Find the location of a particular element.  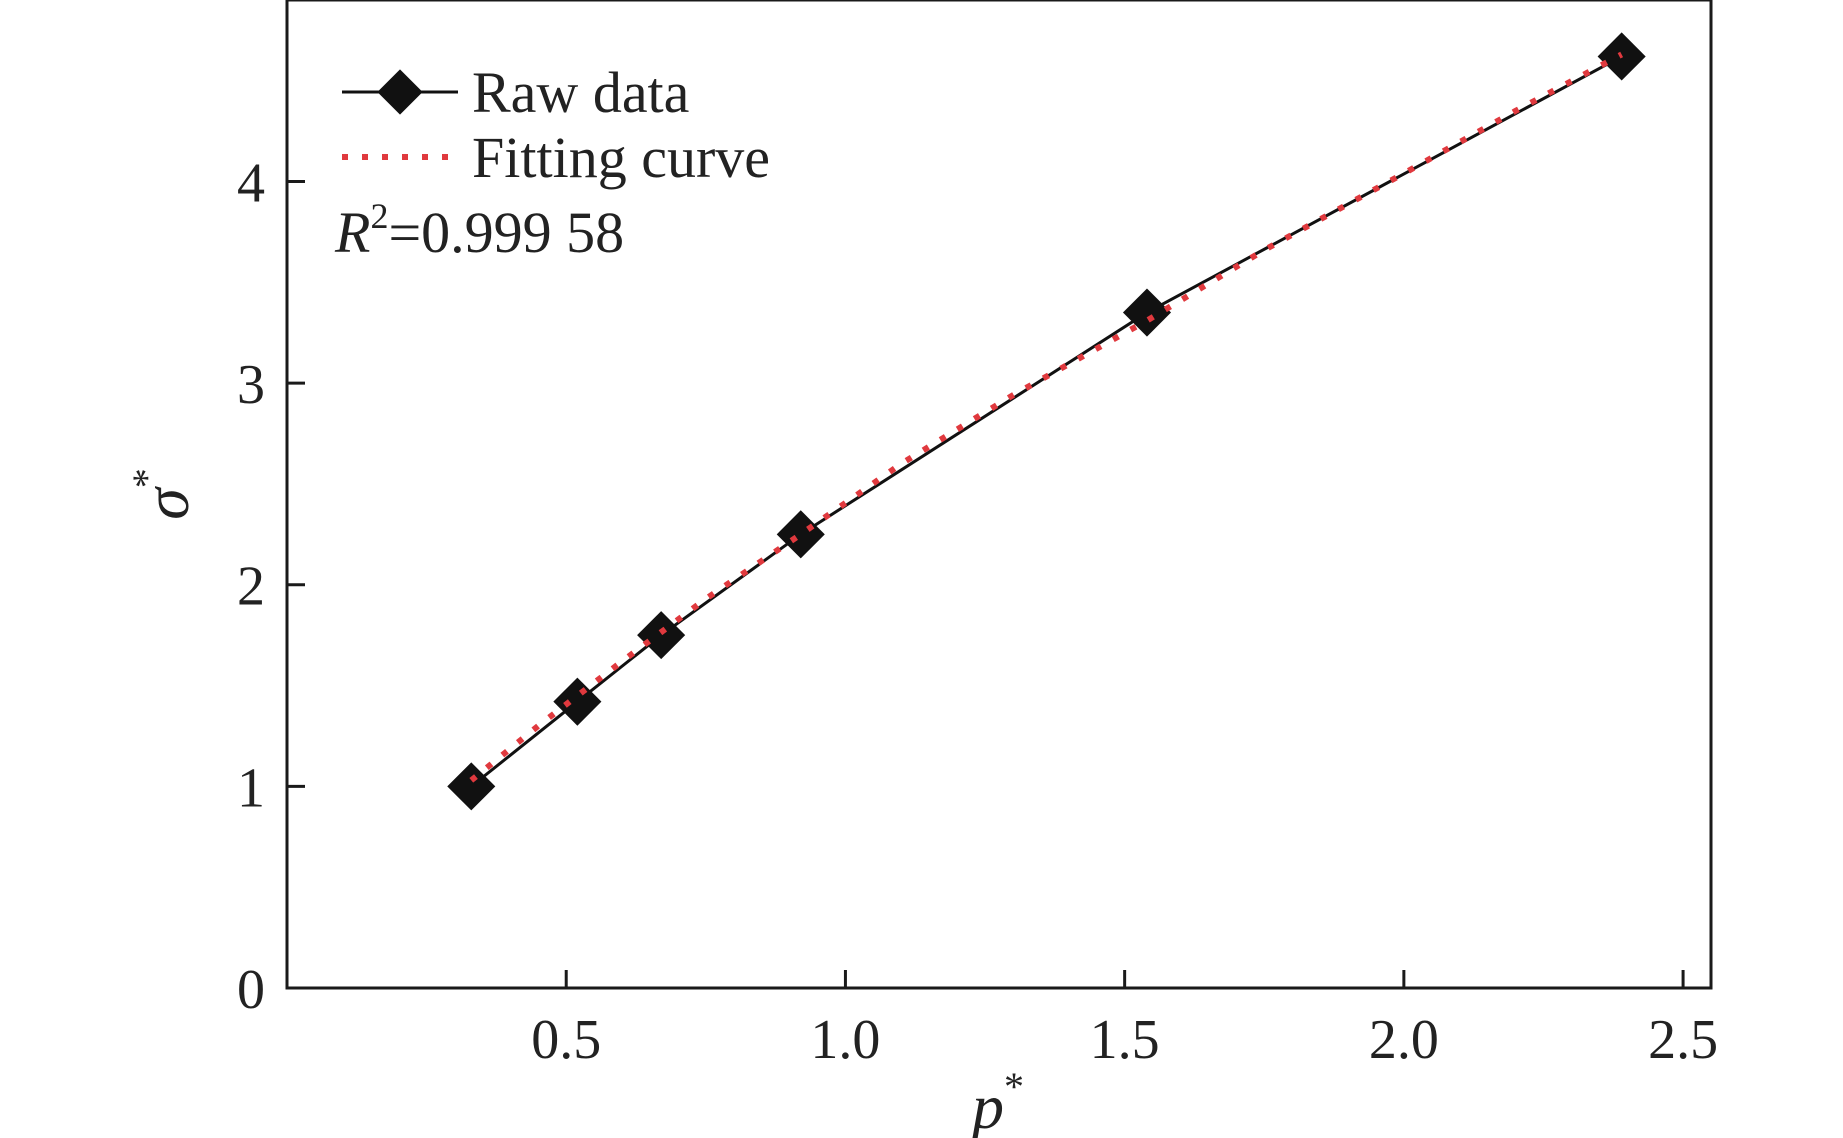

y-axis-ticks: 0 1 2 3 4 is located at coordinates (271, 586).